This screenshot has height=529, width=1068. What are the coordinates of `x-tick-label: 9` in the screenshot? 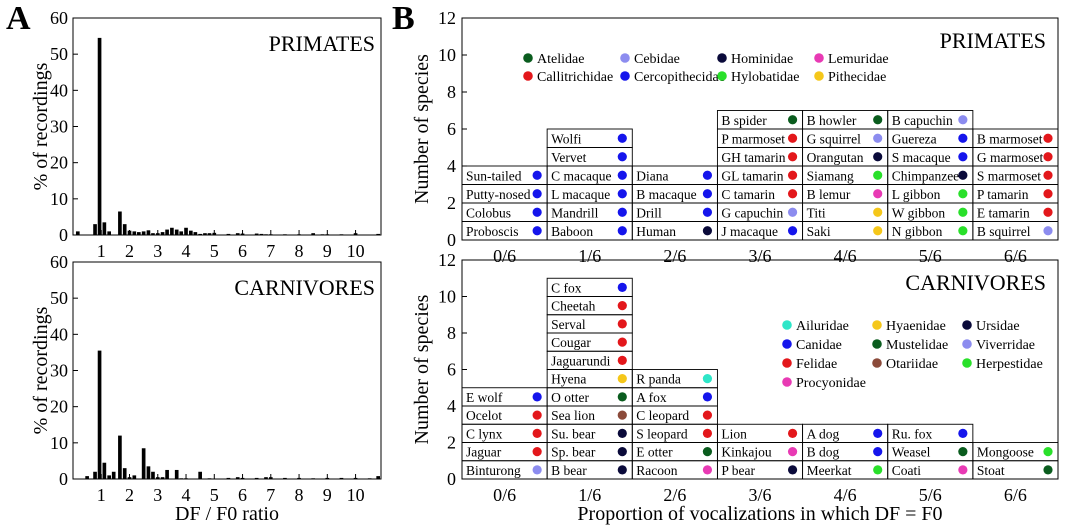 It's located at (327, 495).